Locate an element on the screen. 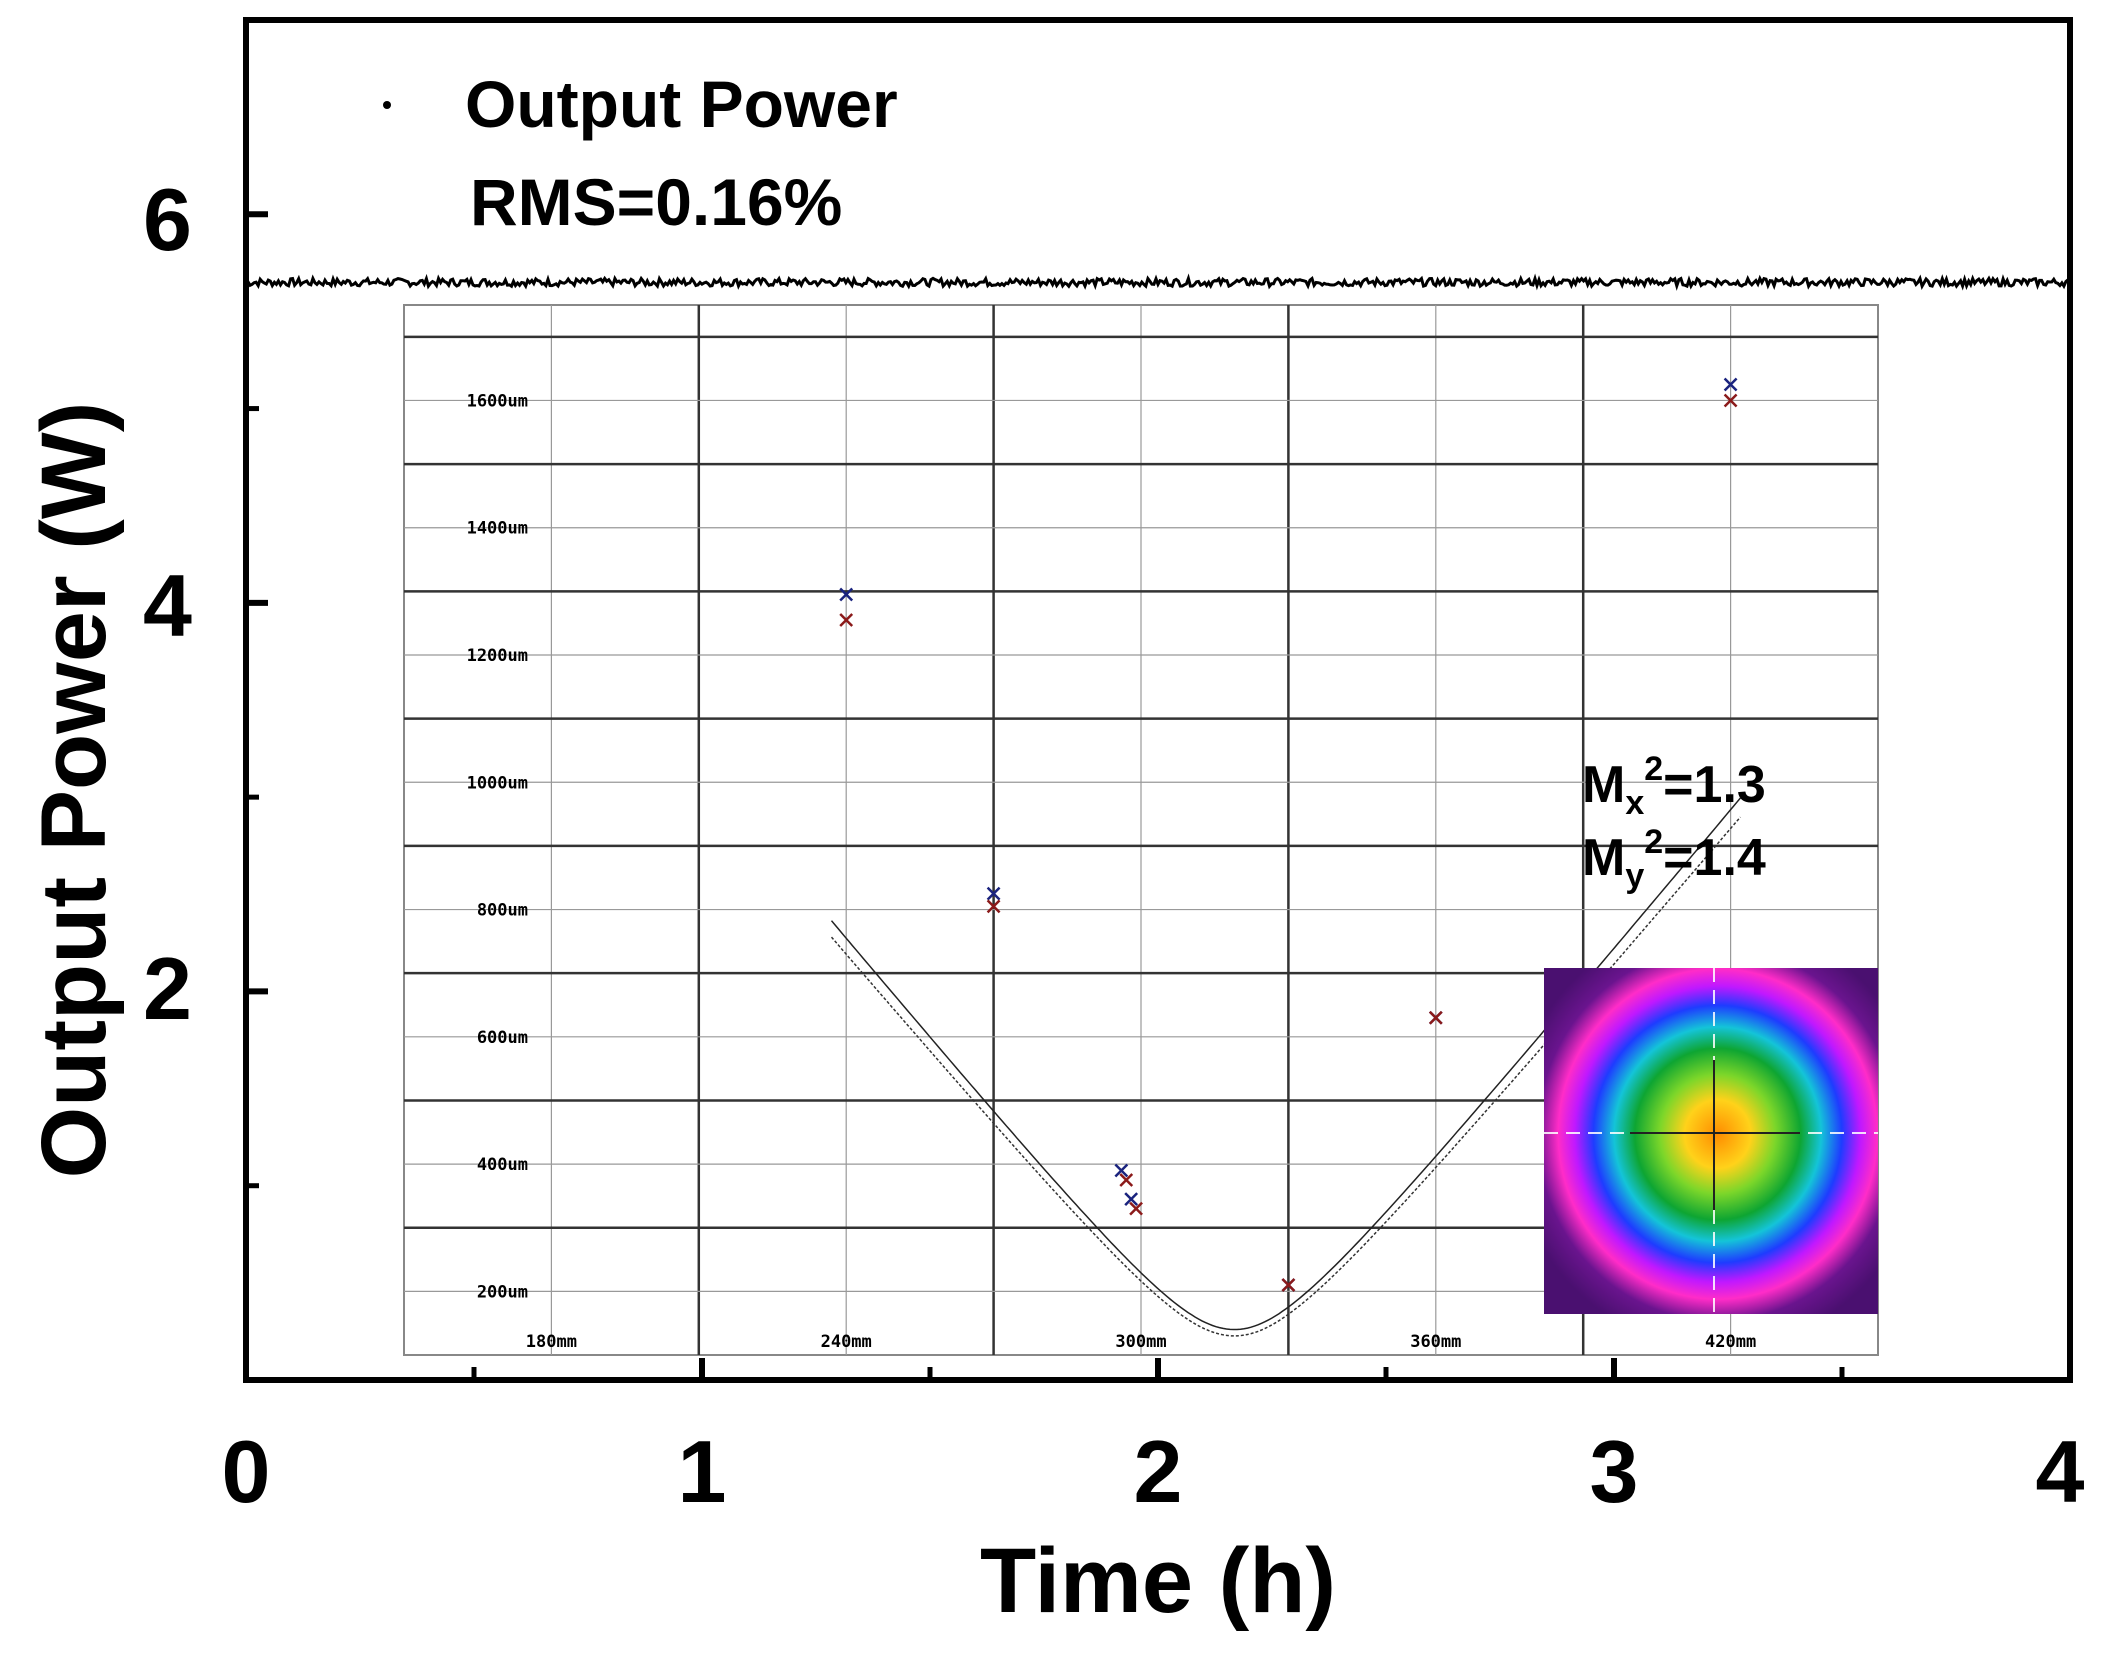 Image resolution: width=2110 pixels, height=1657 pixels. x-tick-label: 3 is located at coordinates (1614, 1471).